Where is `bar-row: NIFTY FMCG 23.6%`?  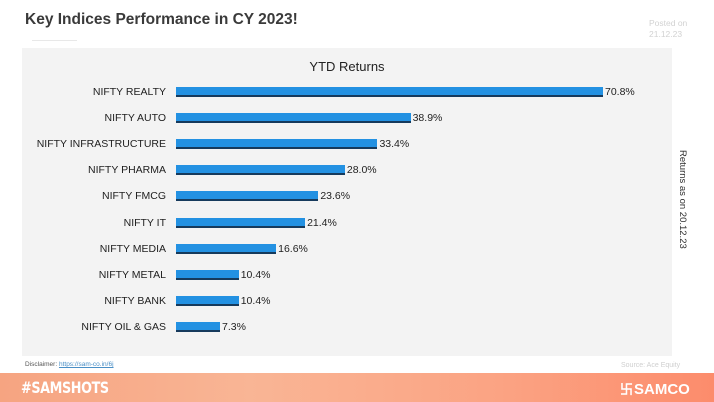
bar-row: NIFTY FMCG 23.6% is located at coordinates (347, 196).